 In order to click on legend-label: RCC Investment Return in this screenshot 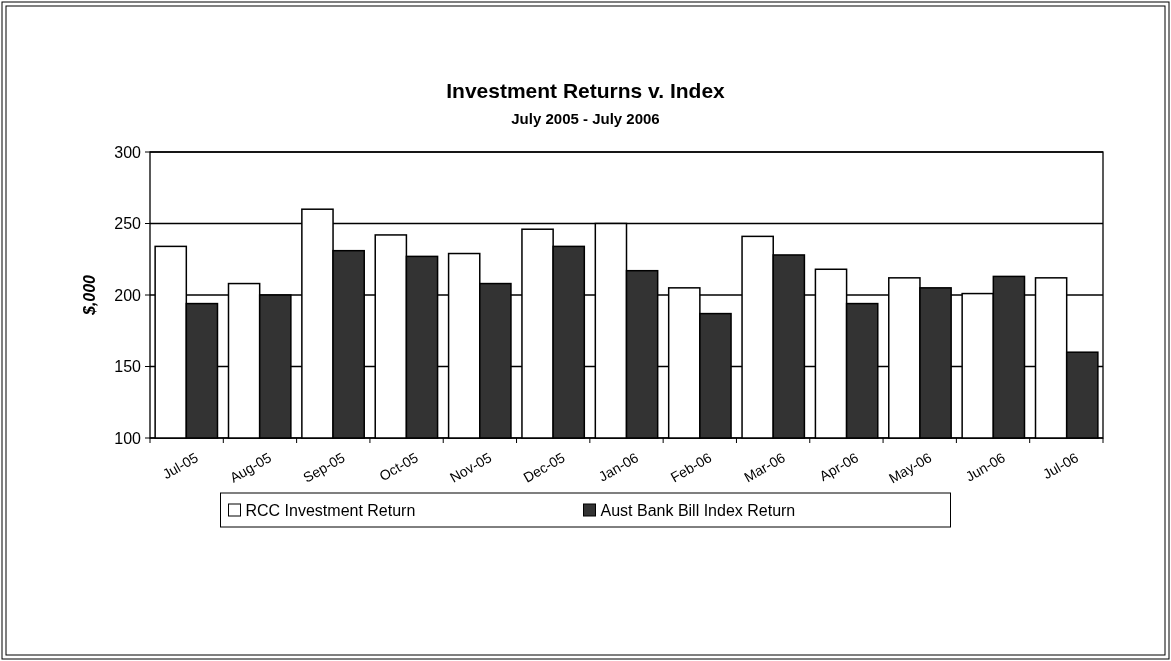, I will do `click(330, 510)`.